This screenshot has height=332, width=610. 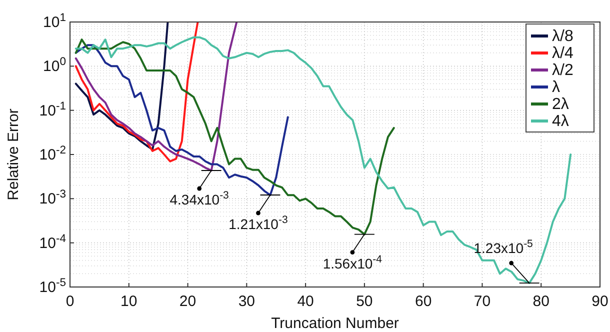 I want to click on x-tick-label: 90, so click(x=600, y=301).